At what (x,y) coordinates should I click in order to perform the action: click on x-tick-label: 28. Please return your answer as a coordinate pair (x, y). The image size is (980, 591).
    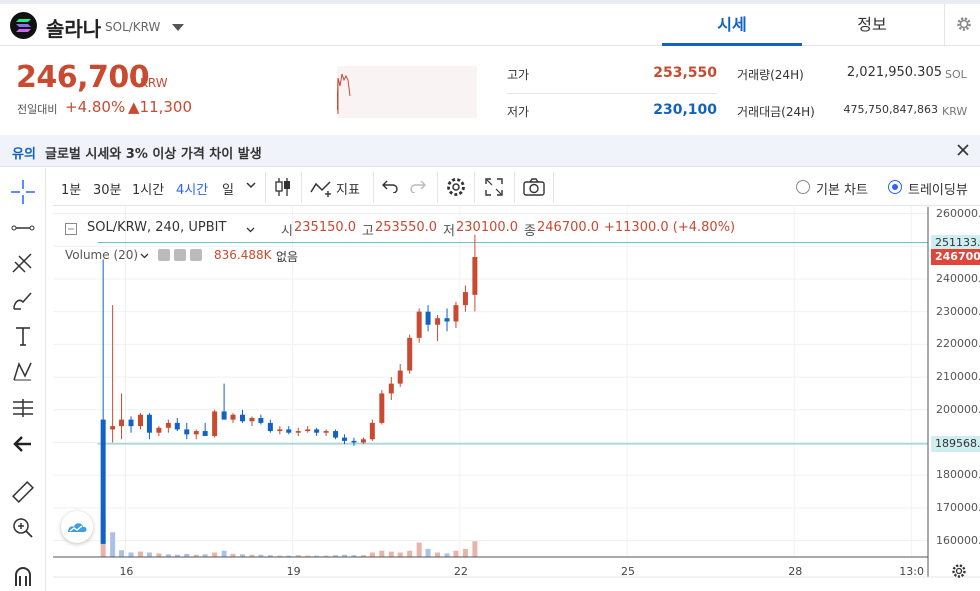
    Looking at the image, I should click on (795, 571).